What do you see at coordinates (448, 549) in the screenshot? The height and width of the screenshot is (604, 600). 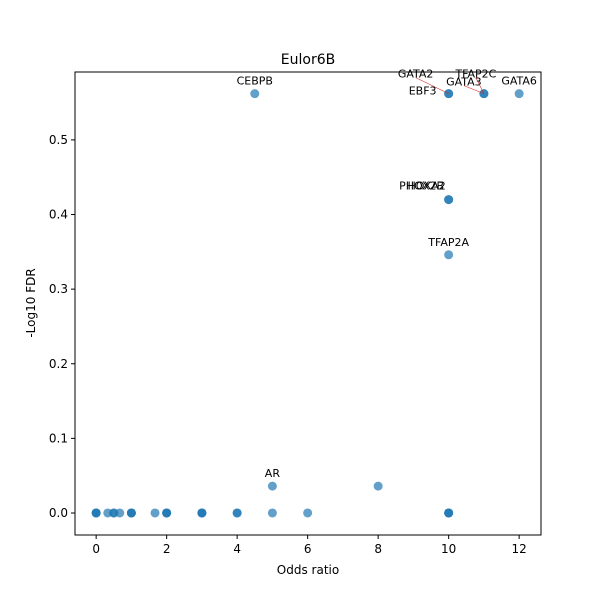 I see `x-tick-label: 10` at bounding box center [448, 549].